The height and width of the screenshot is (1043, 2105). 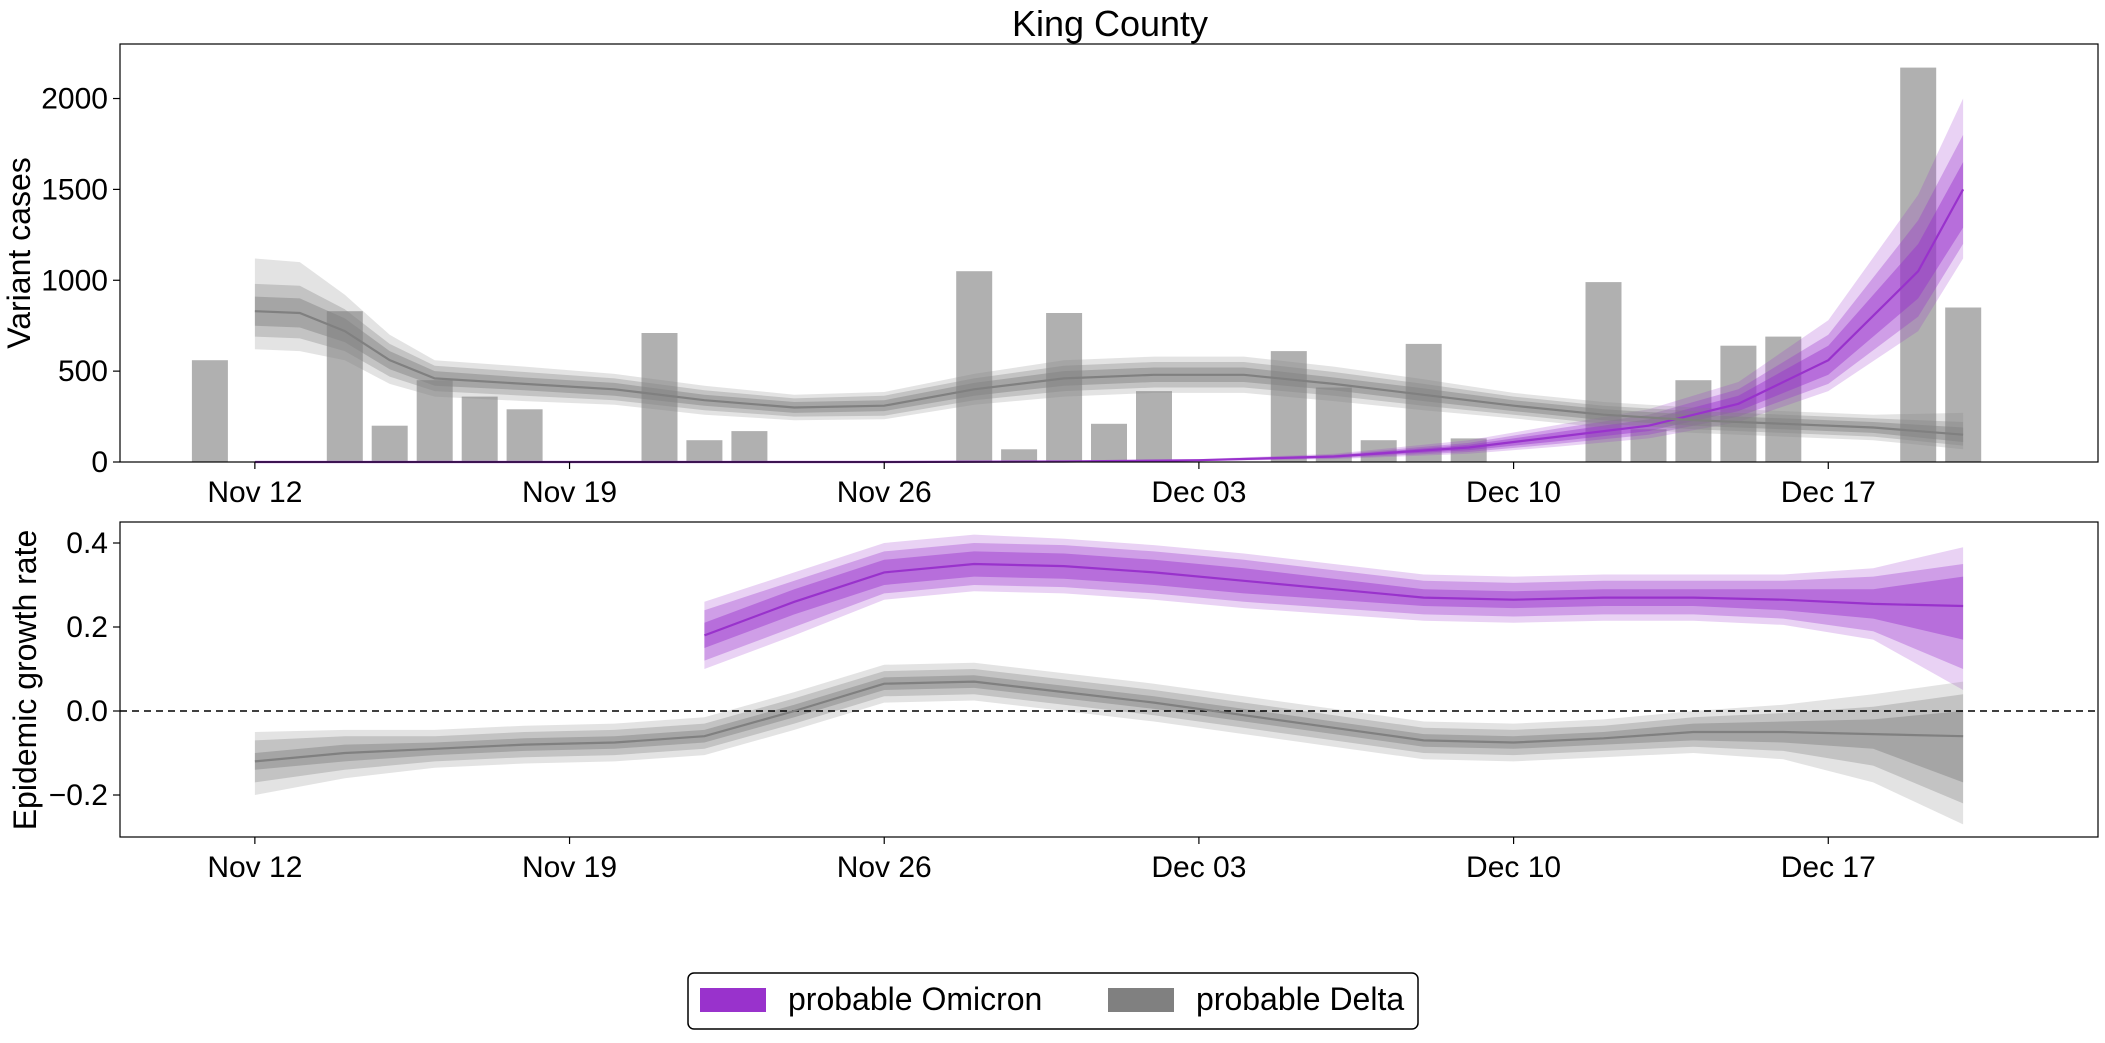 What do you see at coordinates (74, 189) in the screenshot?
I see `top-y-tick-label: 1500` at bounding box center [74, 189].